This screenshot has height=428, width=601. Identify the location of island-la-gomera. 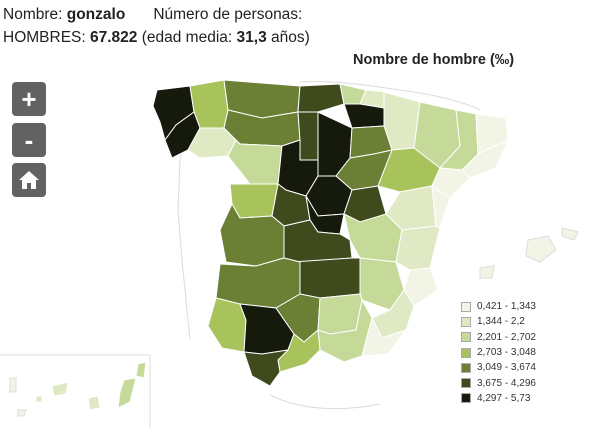
(39, 399).